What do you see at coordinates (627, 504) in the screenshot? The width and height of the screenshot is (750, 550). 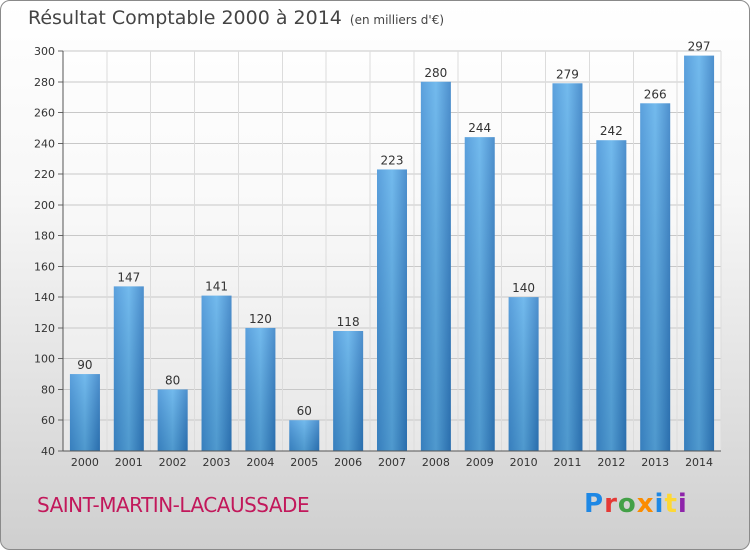 I see `logo-letter: o` at bounding box center [627, 504].